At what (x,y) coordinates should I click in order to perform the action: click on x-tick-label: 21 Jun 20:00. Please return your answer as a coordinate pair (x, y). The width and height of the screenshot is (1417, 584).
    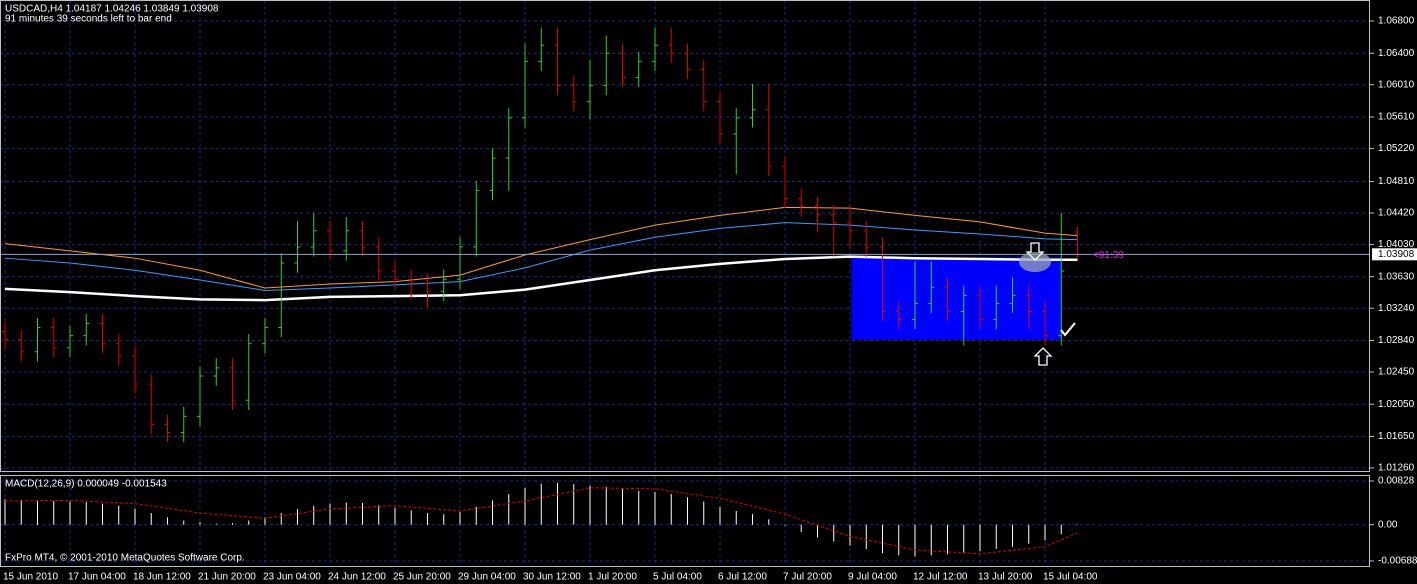
    Looking at the image, I should click on (227, 577).